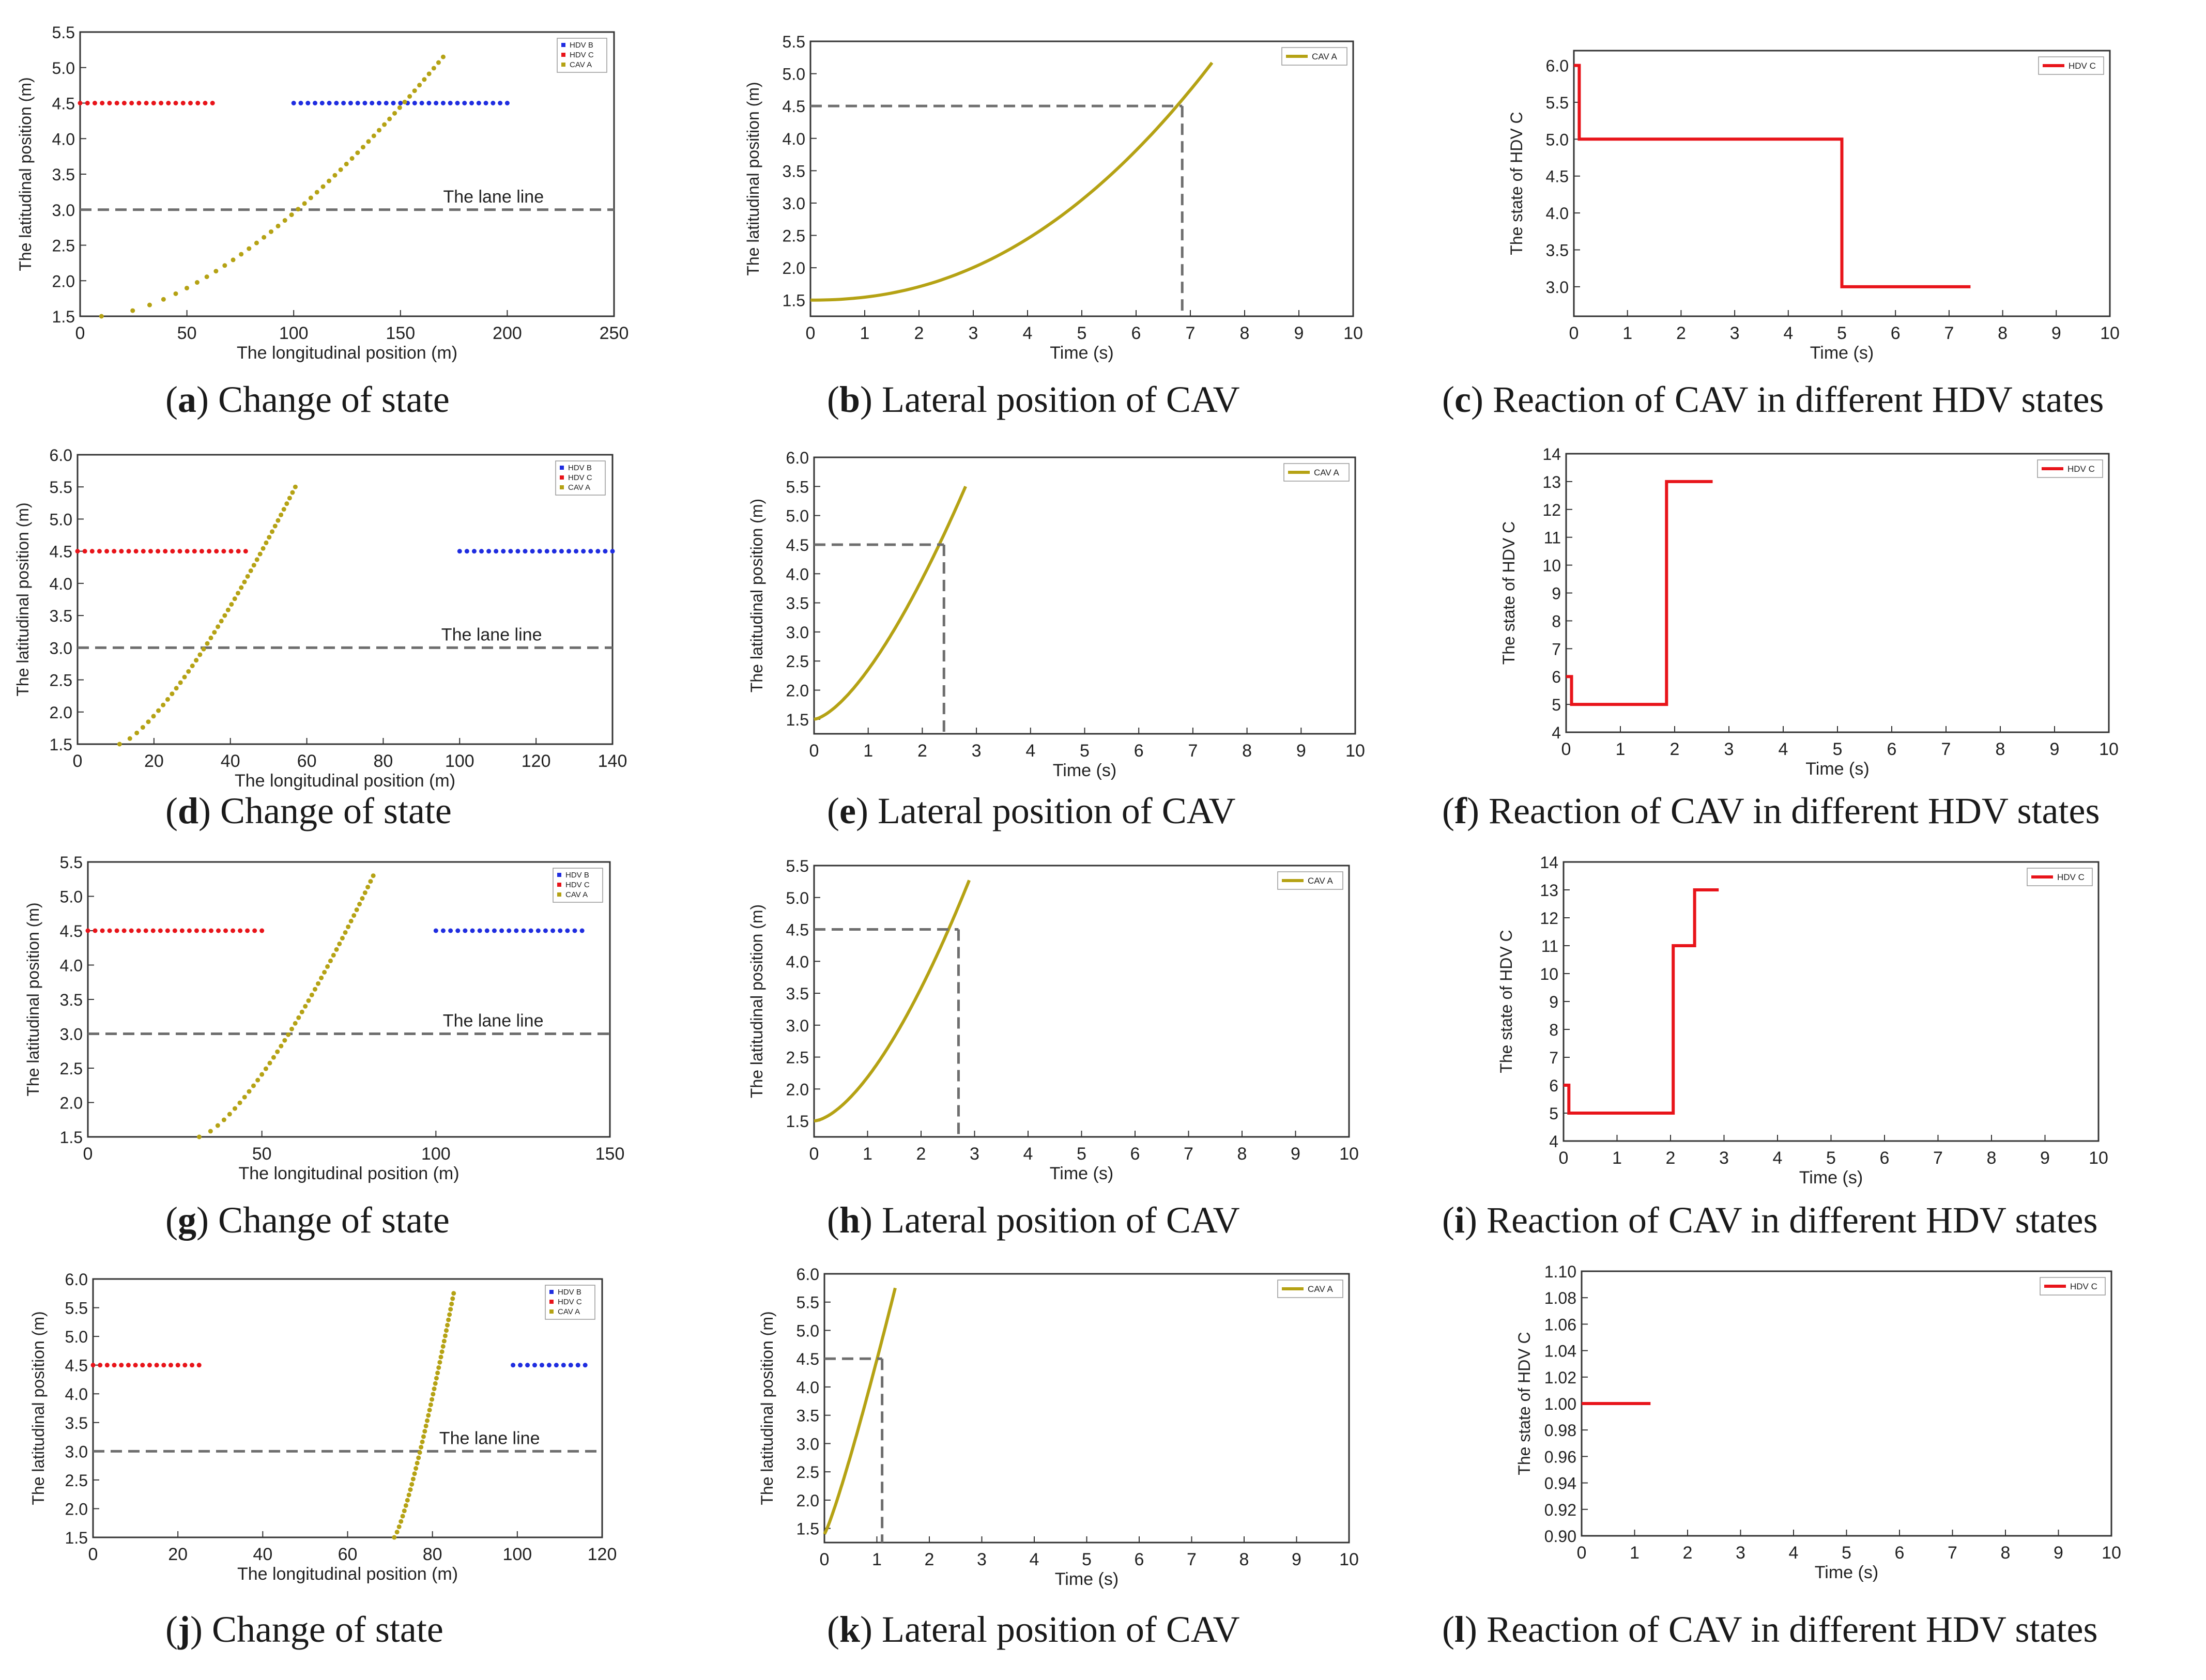  I want to click on y-tick-label: 6.0, so click(797, 458).